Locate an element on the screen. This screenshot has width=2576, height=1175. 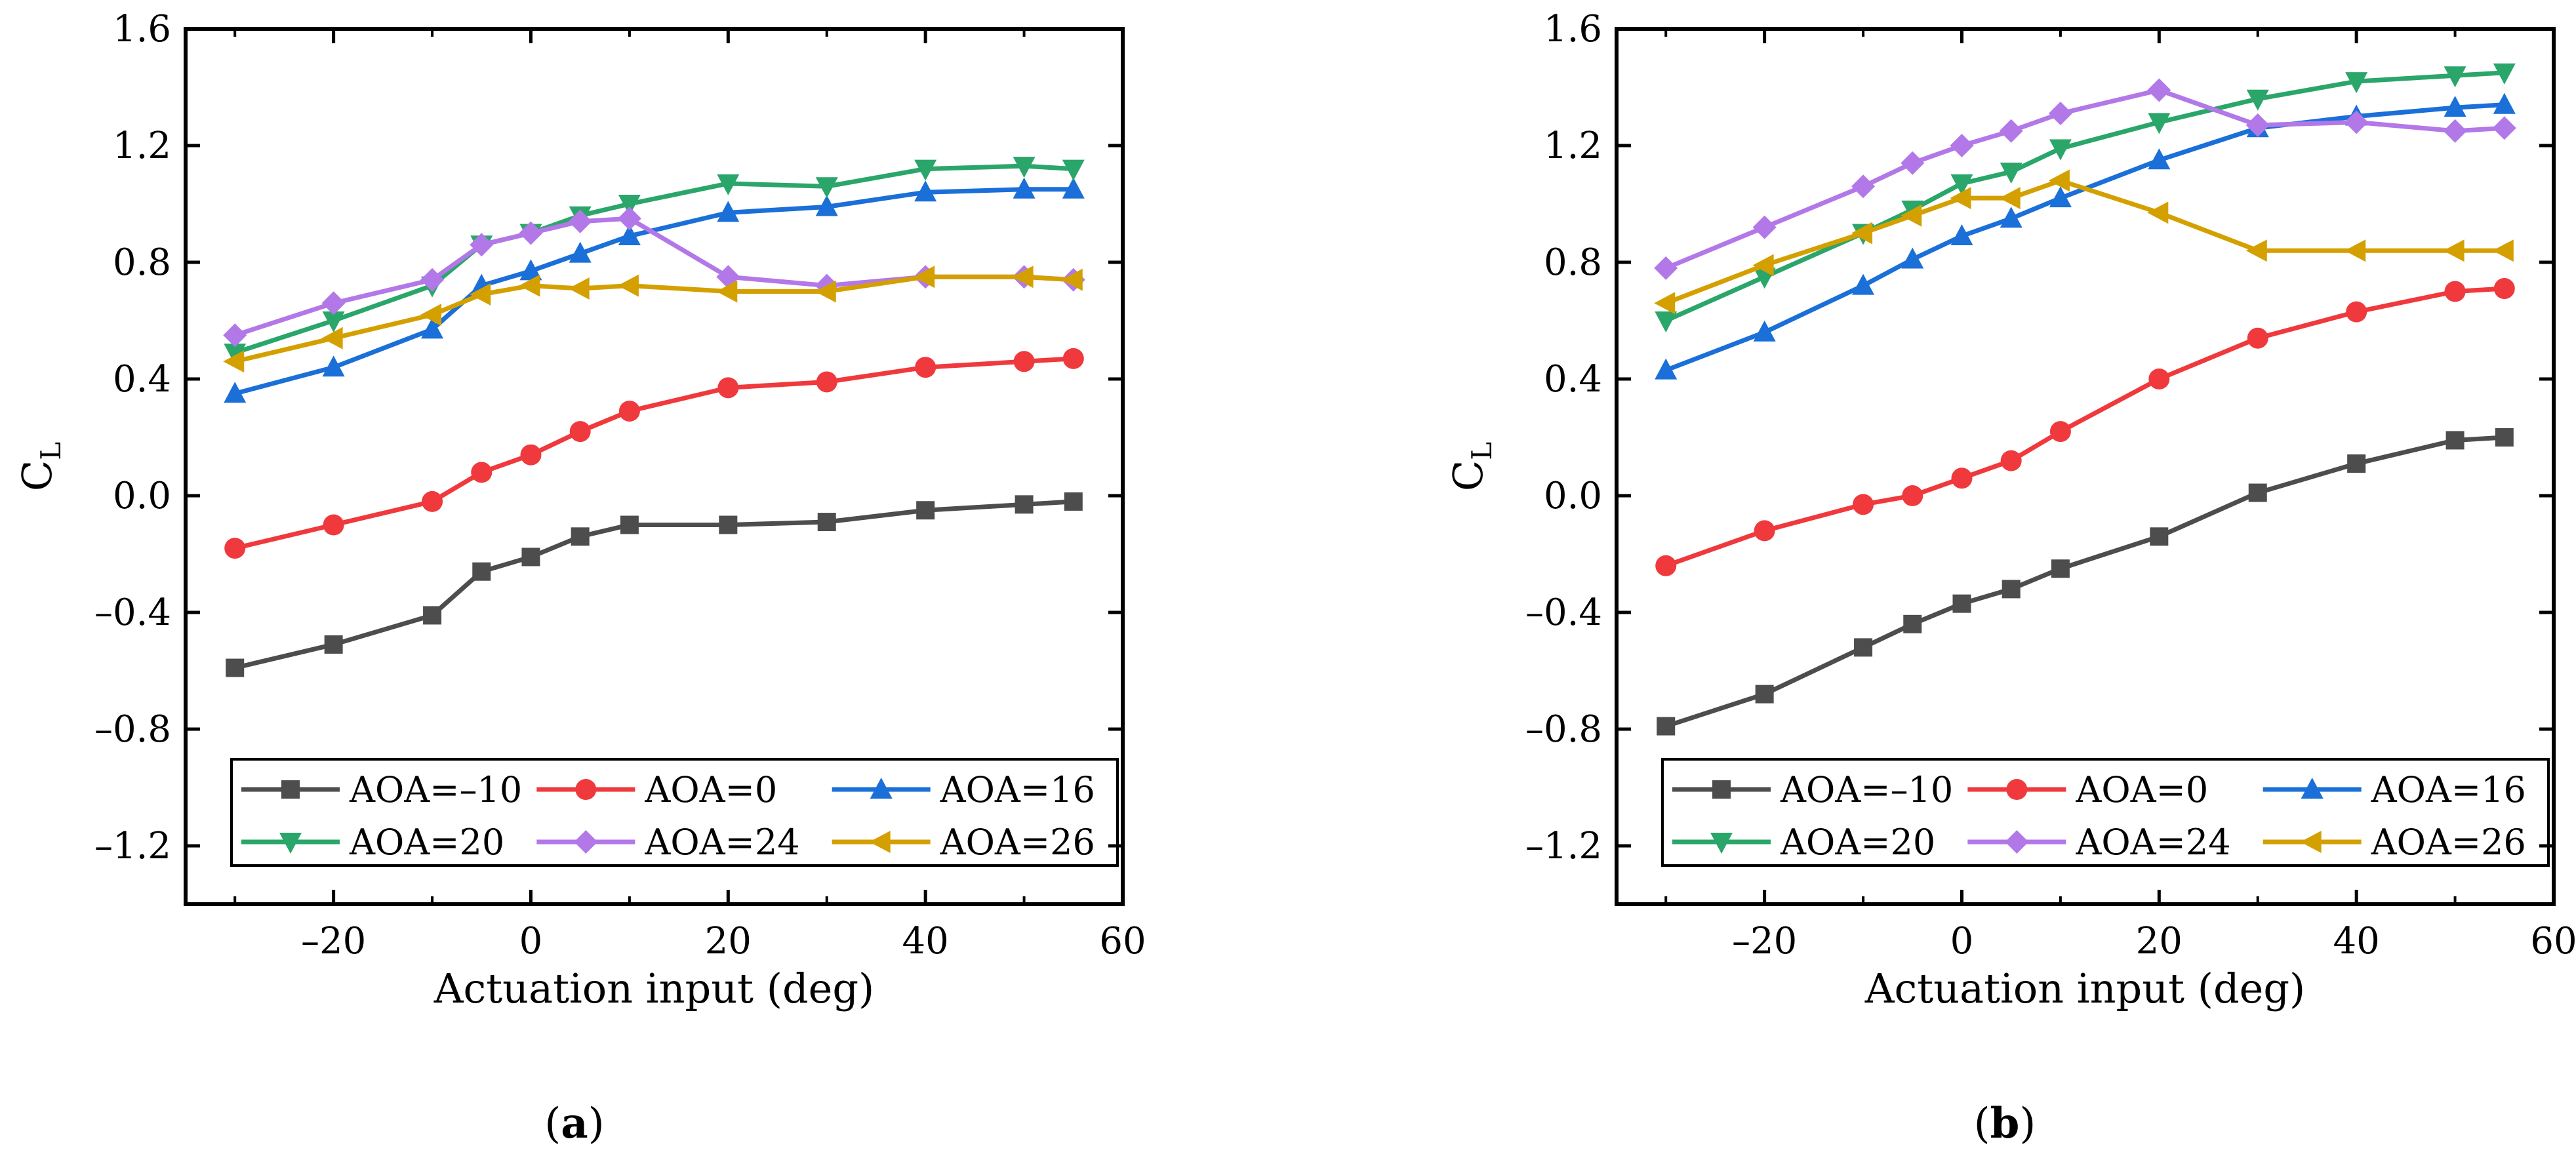
data-point-s2-p9 is located at coordinates (925, 191).